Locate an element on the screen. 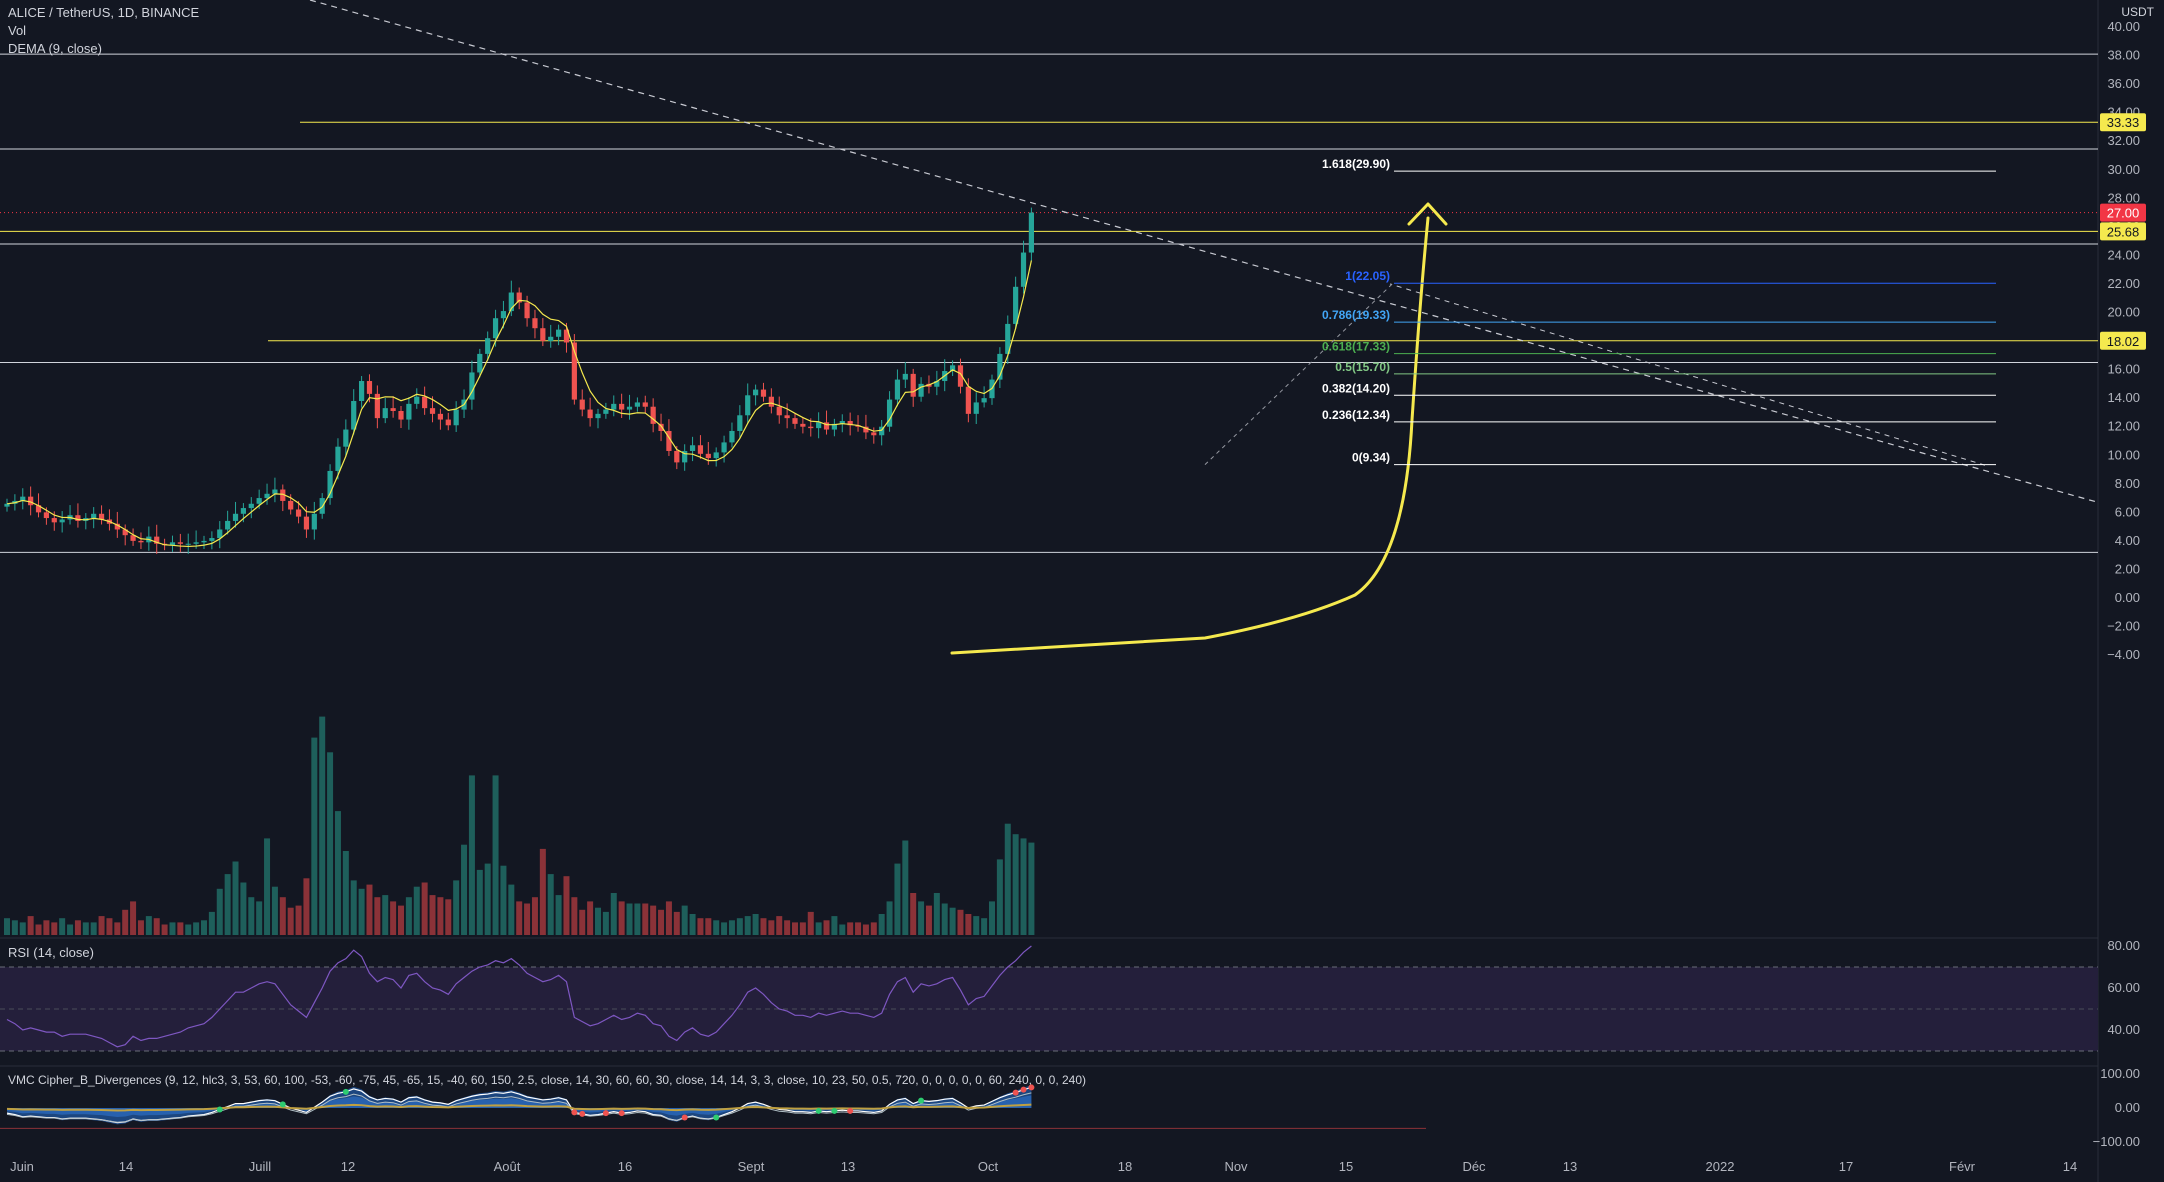 The width and height of the screenshot is (2164, 1182). vol-indicator-label: Vol is located at coordinates (17, 30).